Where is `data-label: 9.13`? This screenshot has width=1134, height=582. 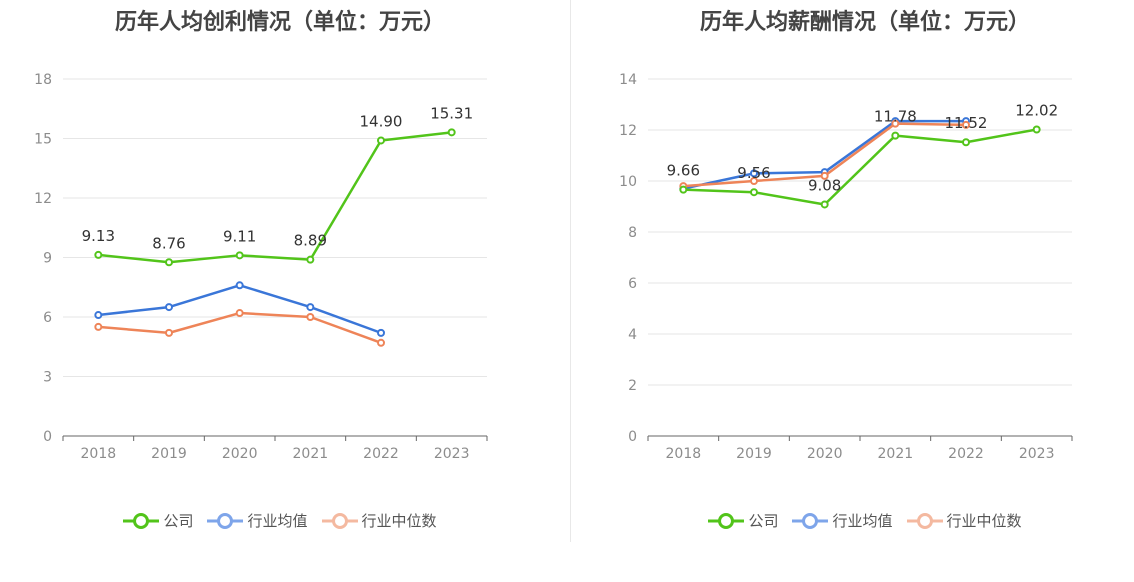
data-label: 9.13 is located at coordinates (98, 236).